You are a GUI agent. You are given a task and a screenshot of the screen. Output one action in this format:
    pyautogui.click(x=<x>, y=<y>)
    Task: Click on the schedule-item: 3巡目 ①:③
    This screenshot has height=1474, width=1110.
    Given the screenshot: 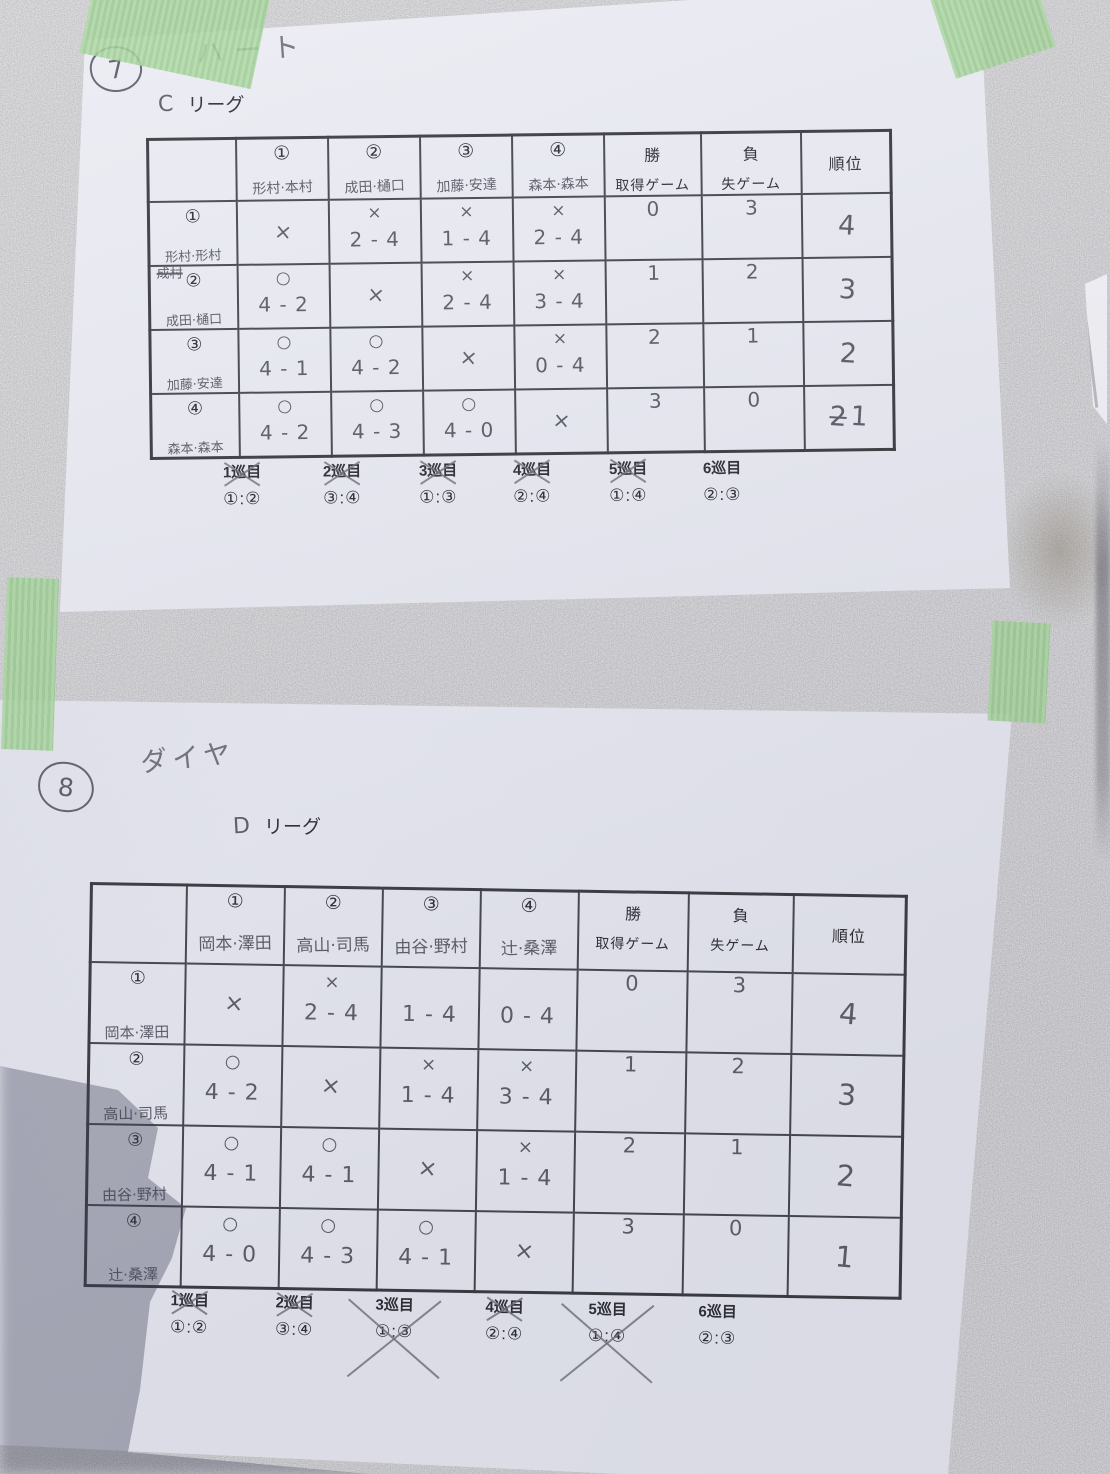 What is the action you would take?
    pyautogui.click(x=438, y=483)
    